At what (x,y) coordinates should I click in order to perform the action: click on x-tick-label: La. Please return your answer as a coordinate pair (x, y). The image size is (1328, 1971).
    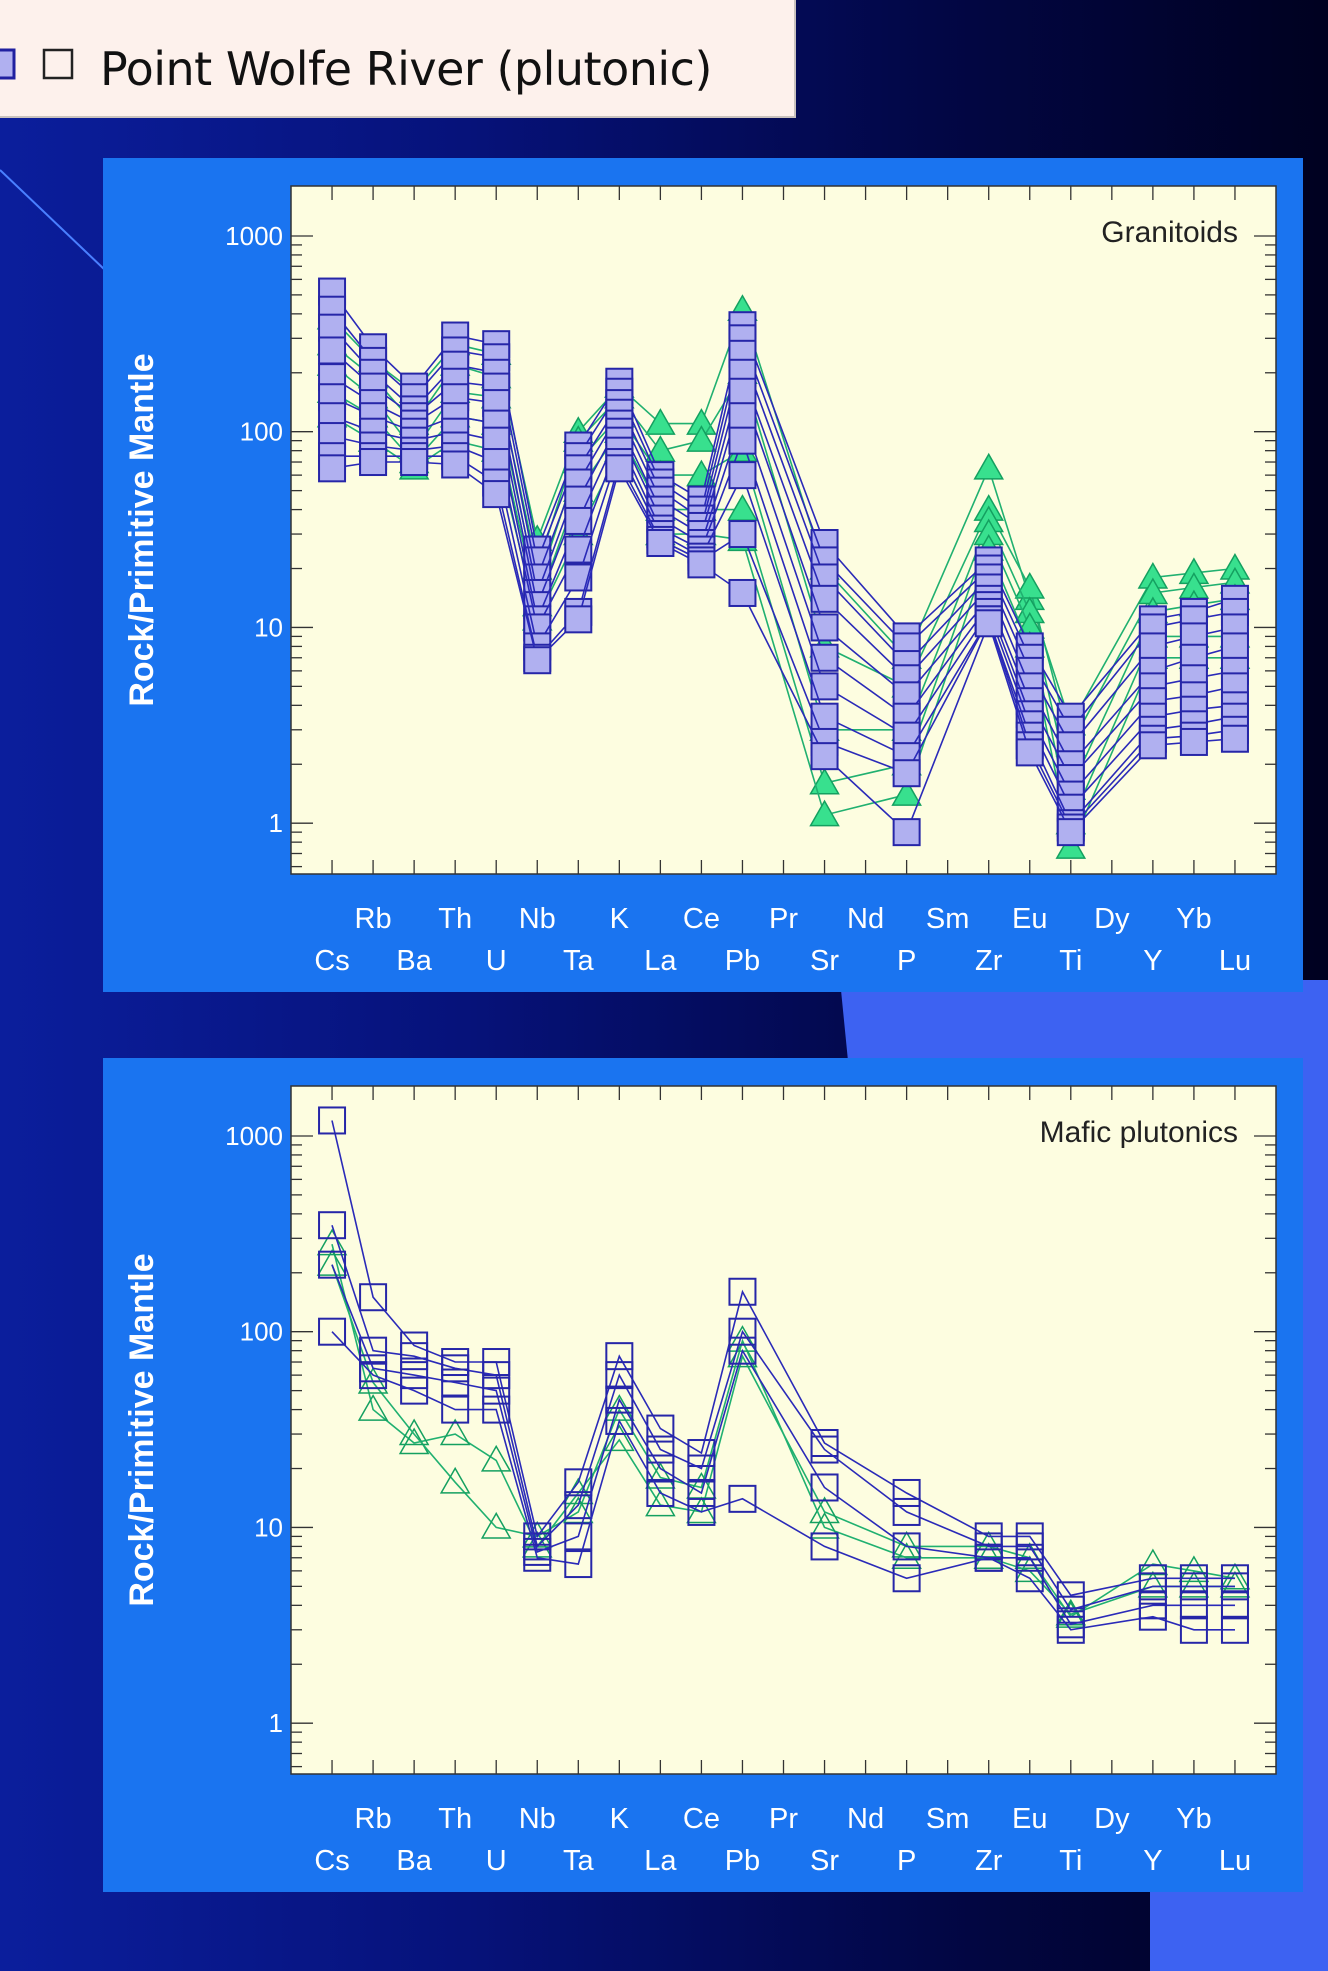
    Looking at the image, I should click on (660, 961).